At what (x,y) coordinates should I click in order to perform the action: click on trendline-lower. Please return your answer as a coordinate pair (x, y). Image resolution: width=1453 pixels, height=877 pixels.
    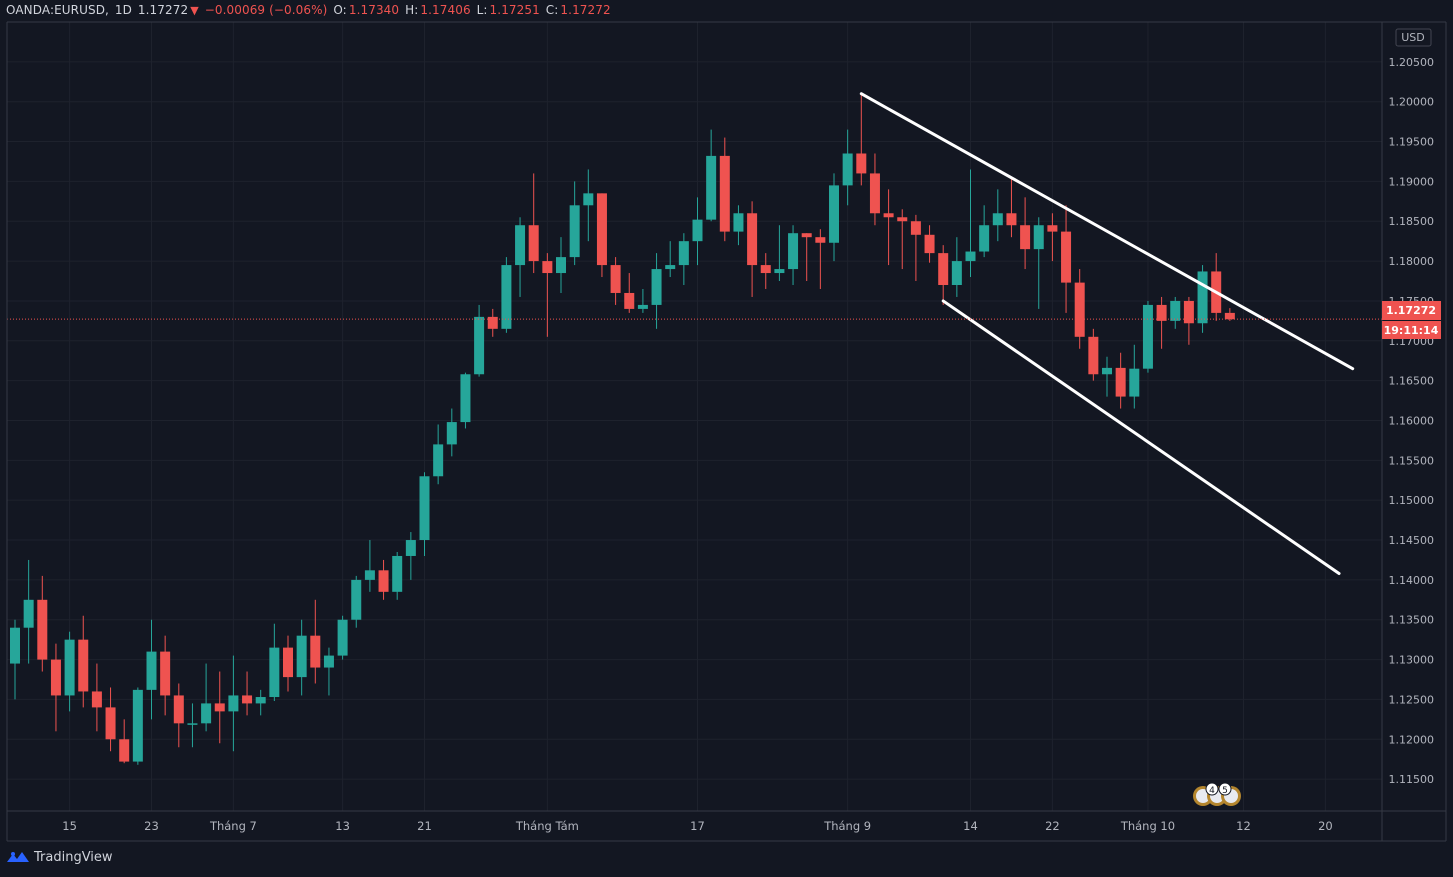
    Looking at the image, I should click on (1141, 437).